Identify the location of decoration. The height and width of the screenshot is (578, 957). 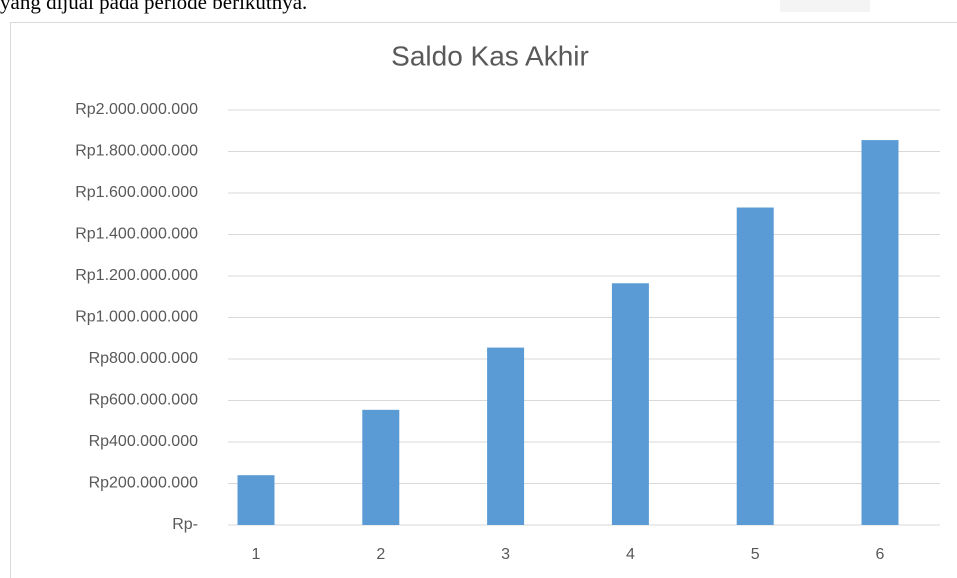
(825, 6).